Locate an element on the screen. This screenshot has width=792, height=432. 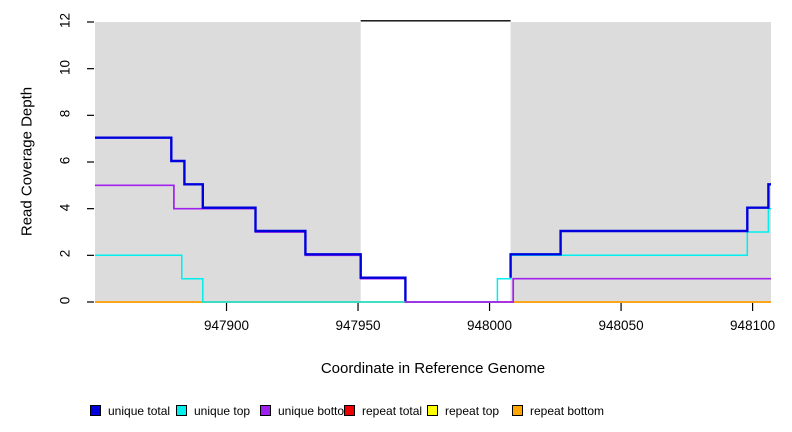
x-axis-title: Coordinate in Reference Genome is located at coordinates (433, 368).